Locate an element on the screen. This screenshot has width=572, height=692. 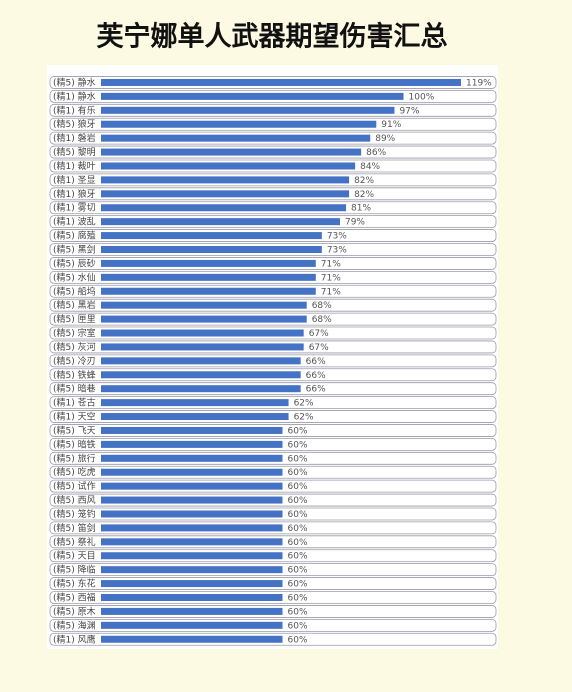
category-label: (精1) 波乱 is located at coordinates (74, 222).